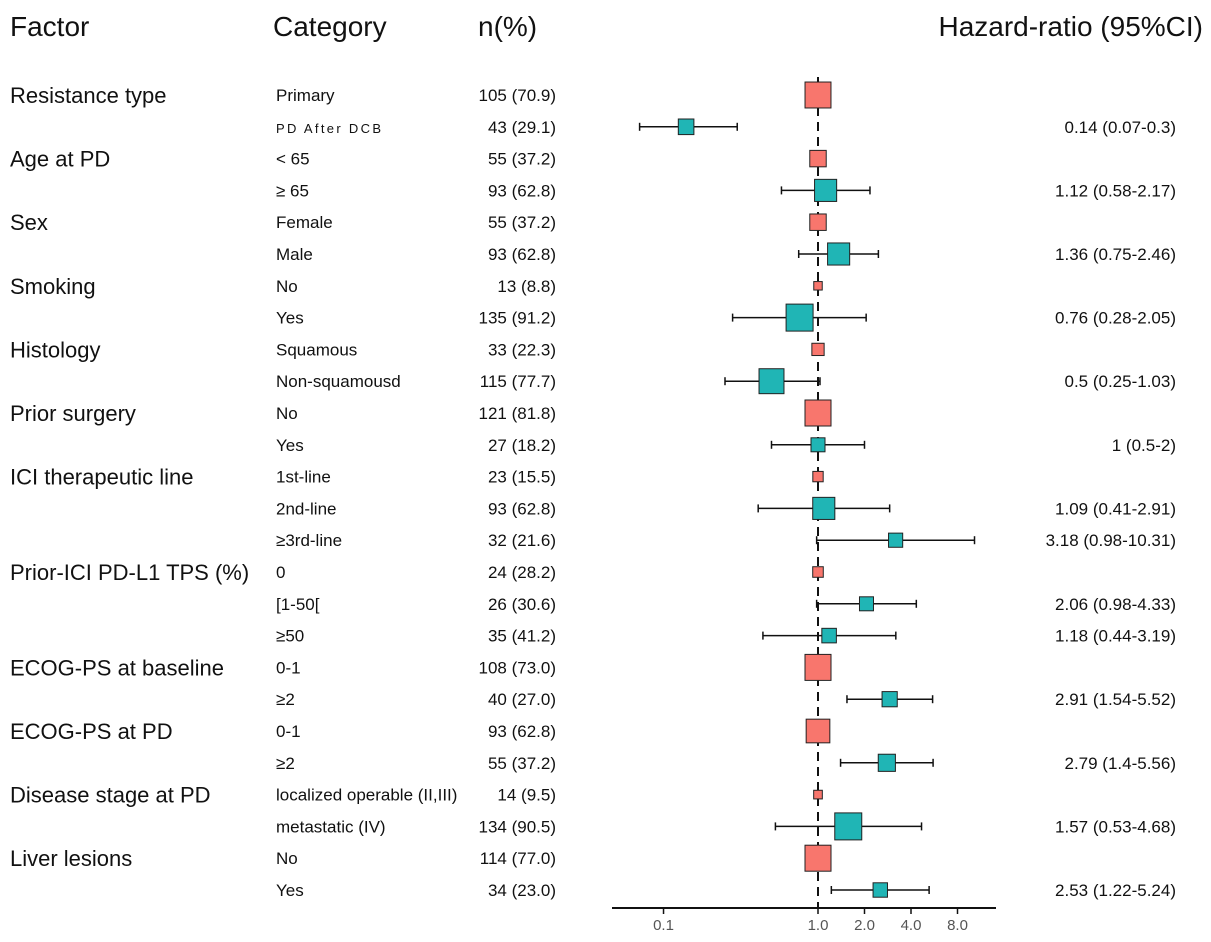 The image size is (1211, 942). I want to click on category-label: PD After DCB, so click(328, 128).